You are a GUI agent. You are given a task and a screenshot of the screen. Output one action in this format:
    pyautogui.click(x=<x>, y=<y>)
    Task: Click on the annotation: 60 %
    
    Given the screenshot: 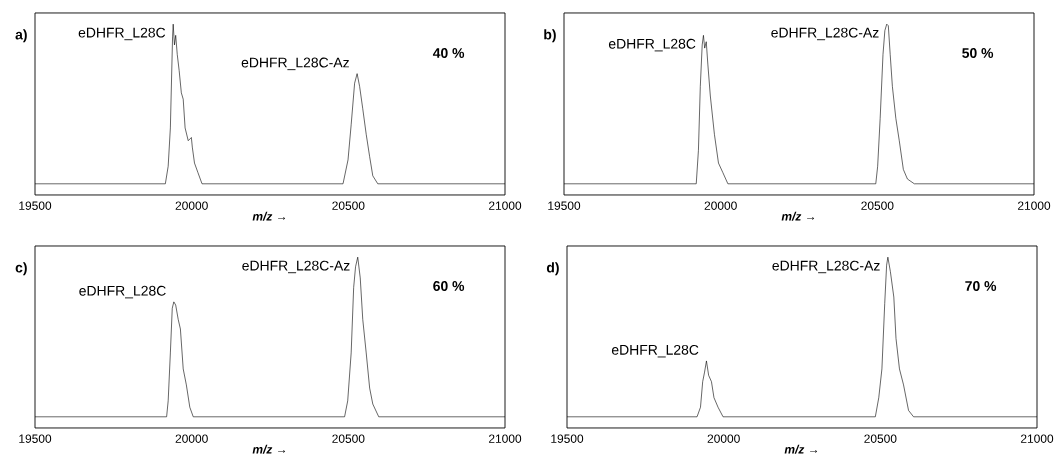 What is the action you would take?
    pyautogui.click(x=449, y=286)
    